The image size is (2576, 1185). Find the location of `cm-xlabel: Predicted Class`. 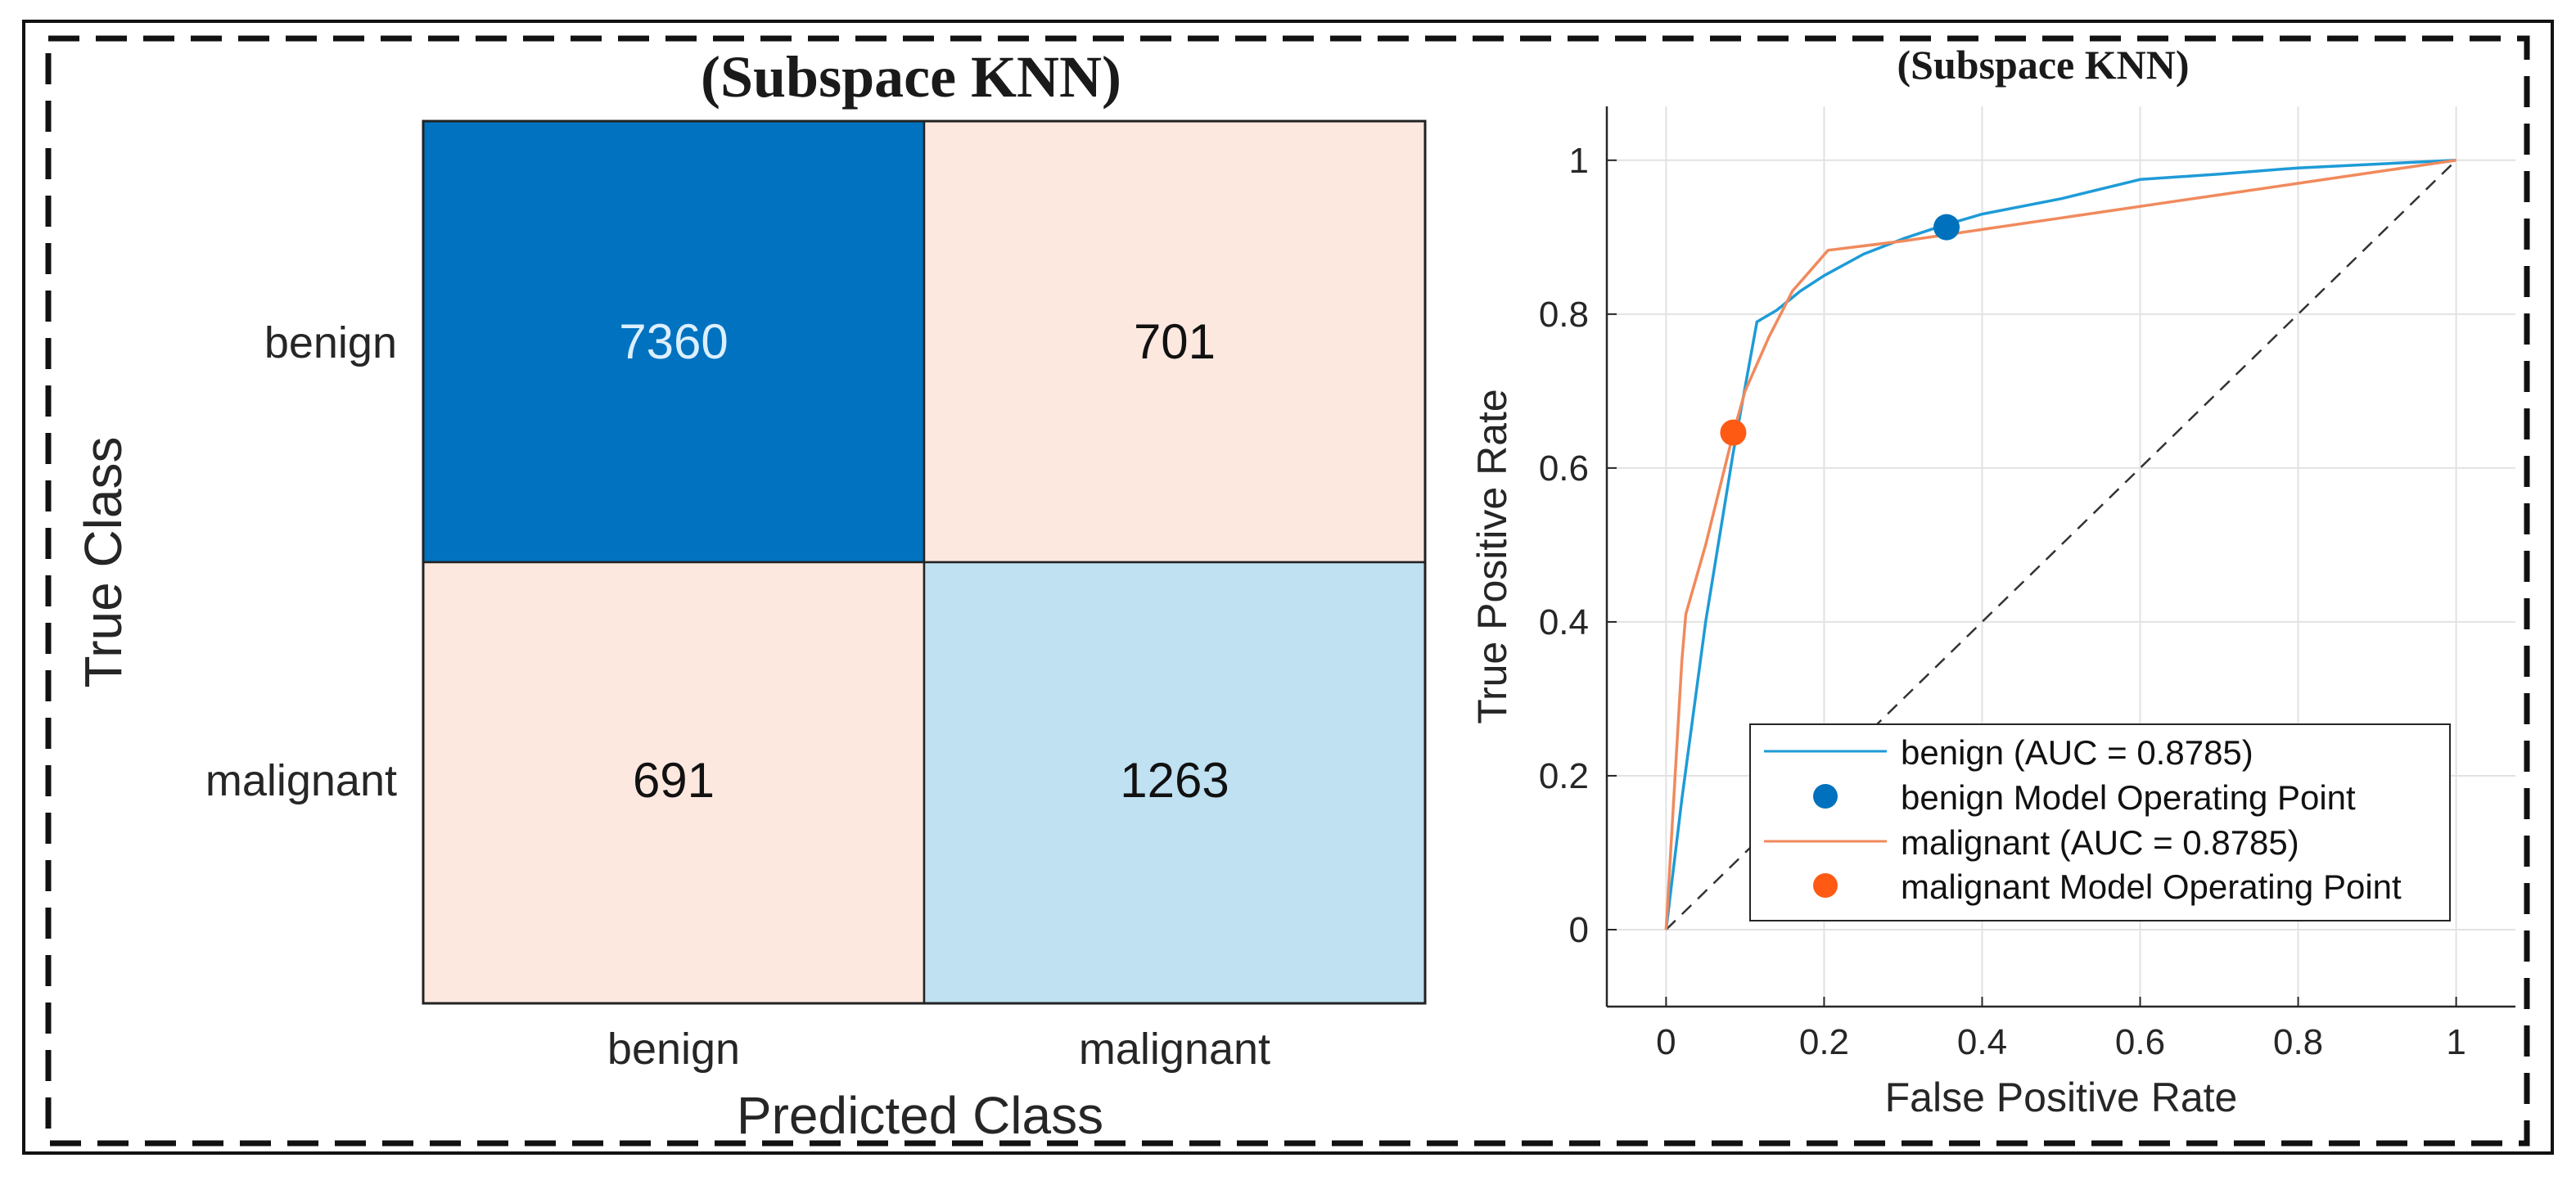

cm-xlabel: Predicted Class is located at coordinates (920, 1115).